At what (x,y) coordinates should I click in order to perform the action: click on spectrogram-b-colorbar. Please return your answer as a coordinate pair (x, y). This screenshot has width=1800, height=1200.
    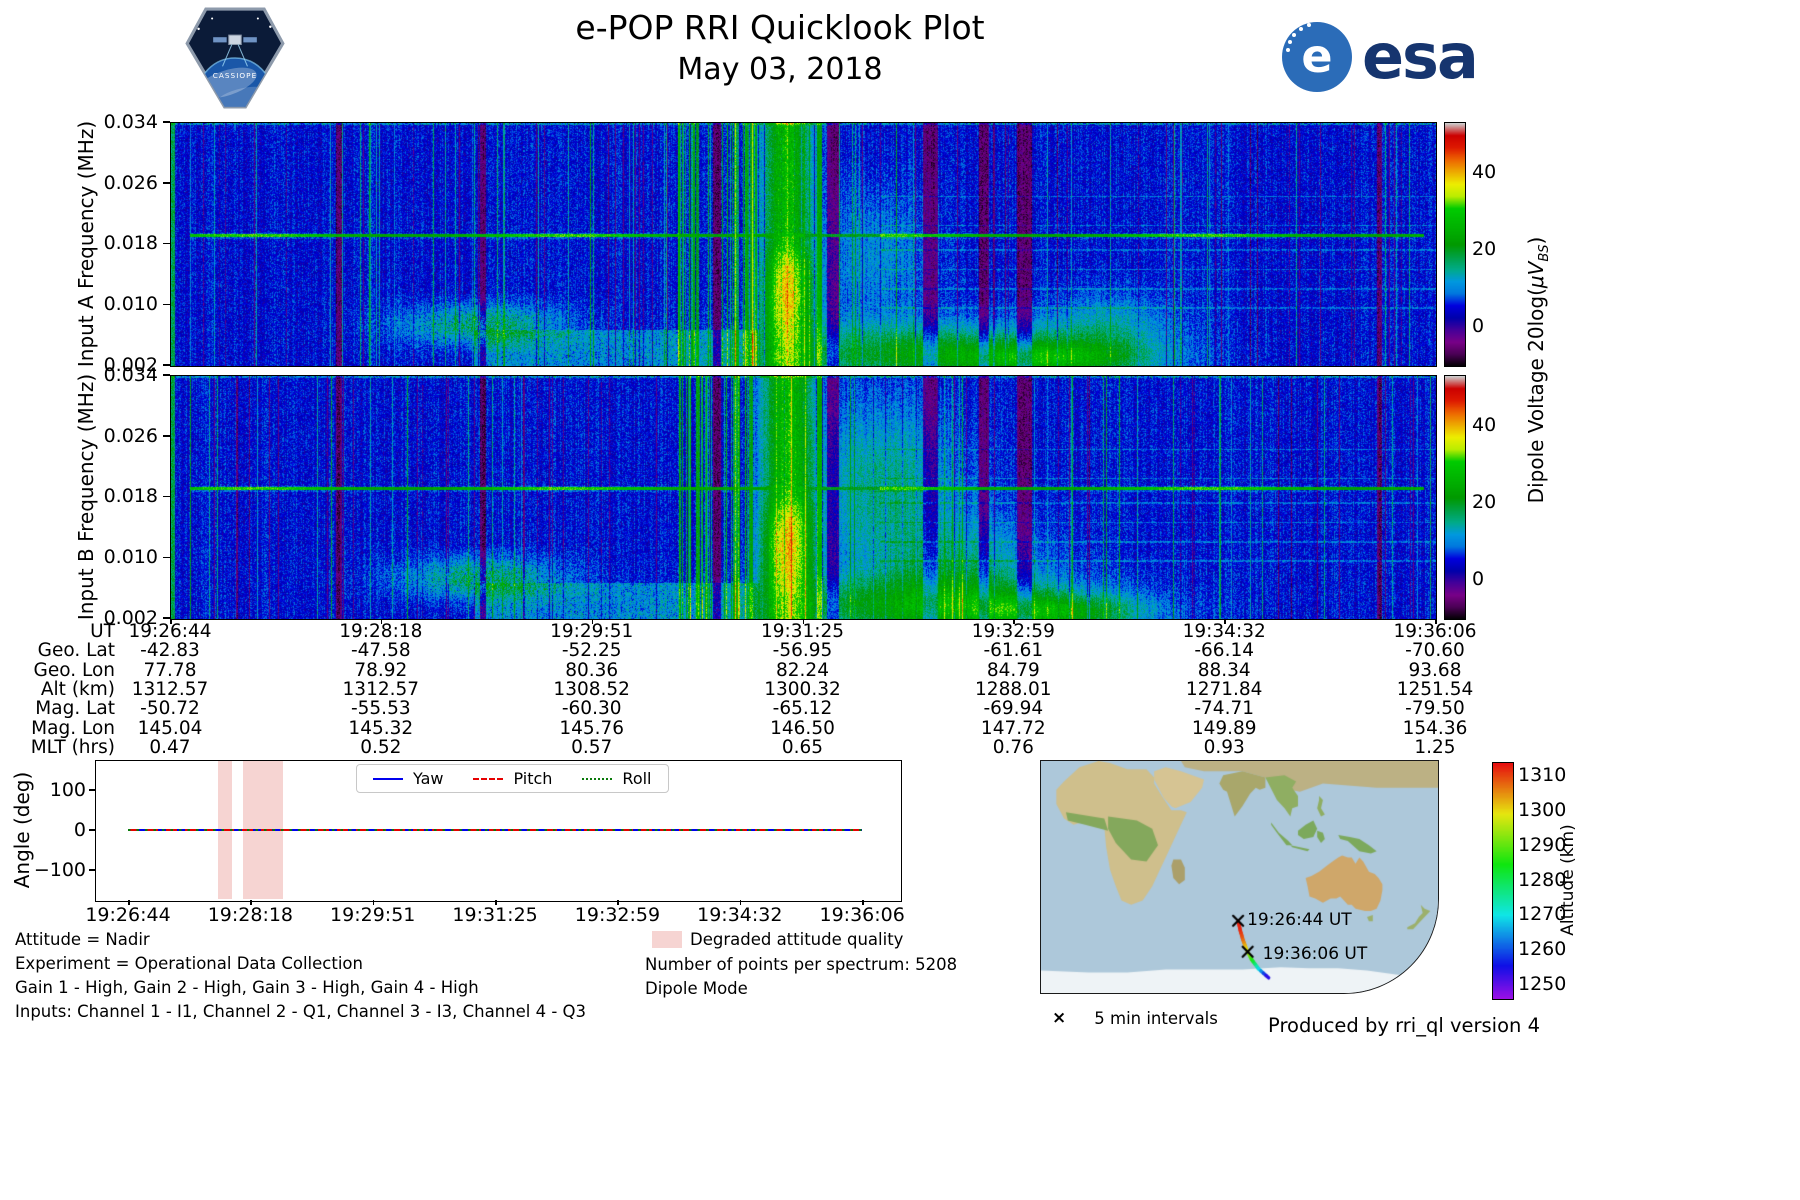
    Looking at the image, I should click on (1455, 497).